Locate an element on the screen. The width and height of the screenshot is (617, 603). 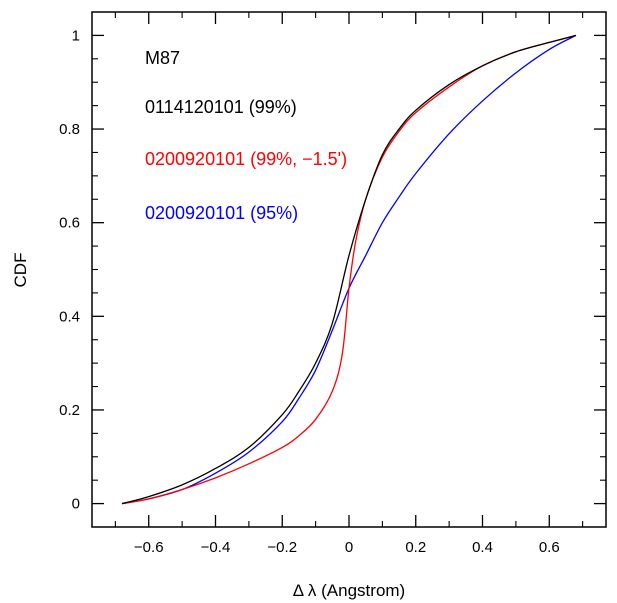
x-tick-label: −0.4 is located at coordinates (216, 547).